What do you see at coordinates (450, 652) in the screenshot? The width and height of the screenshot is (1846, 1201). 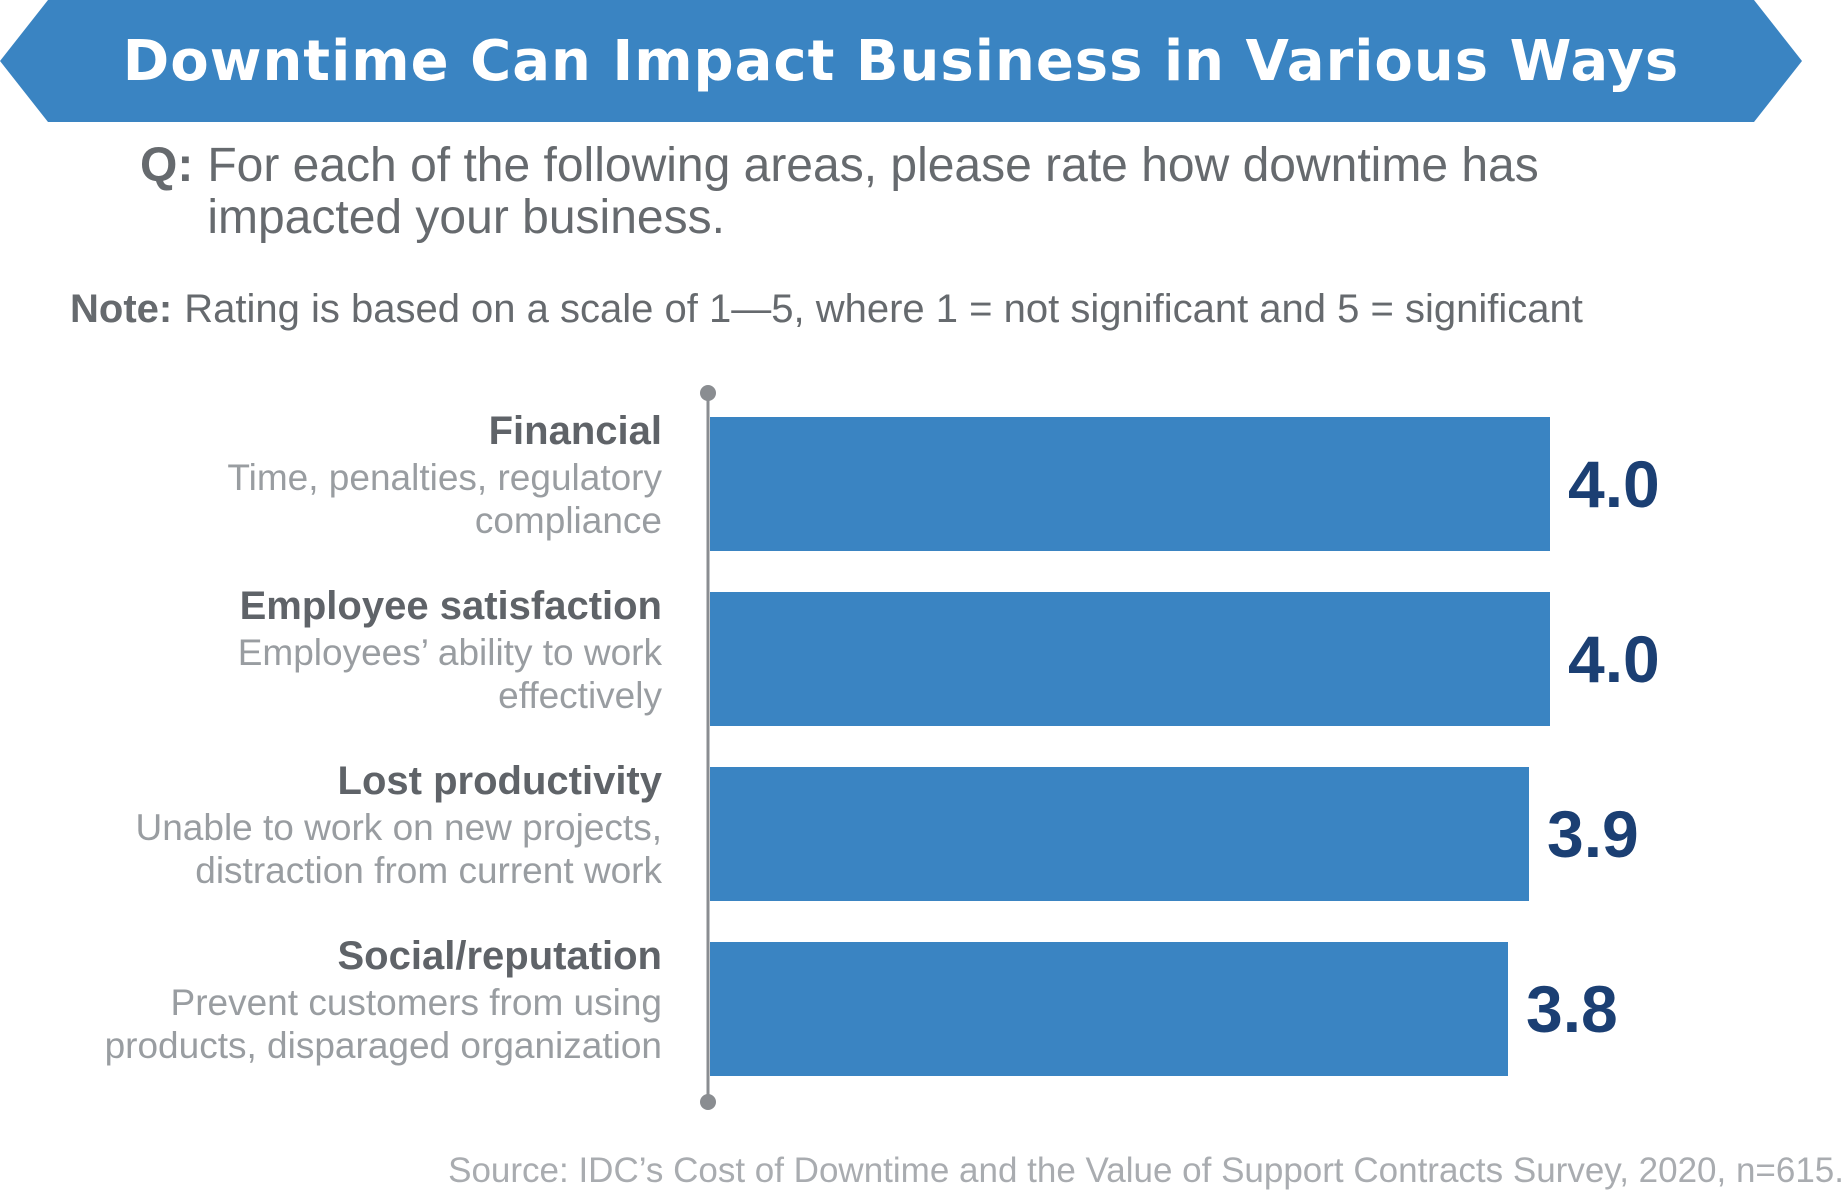 I see `category-description-1-0: Employees’ ability to work` at bounding box center [450, 652].